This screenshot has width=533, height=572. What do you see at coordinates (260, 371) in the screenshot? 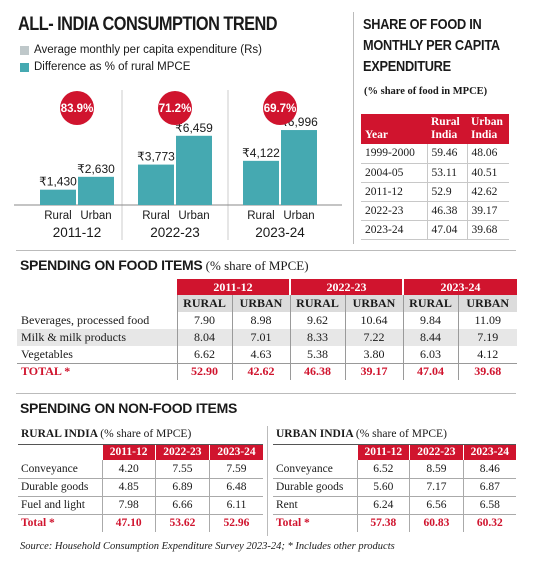
I see `value-cell: 42.62` at bounding box center [260, 371].